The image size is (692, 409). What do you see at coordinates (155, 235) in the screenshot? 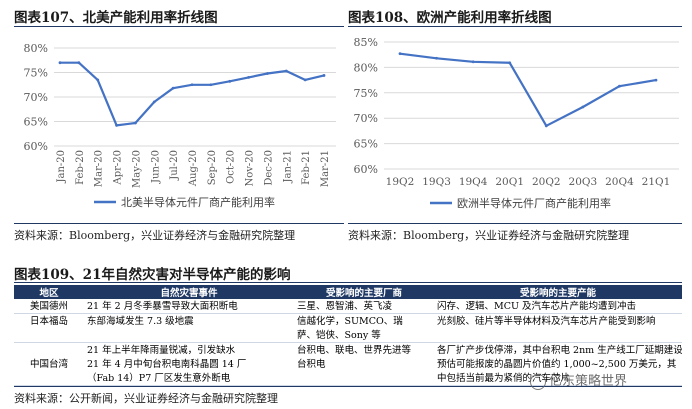
I see `fig107-source: 资料来源：Bloomberg，兴业证券经济与金融研究院整理` at bounding box center [155, 235].